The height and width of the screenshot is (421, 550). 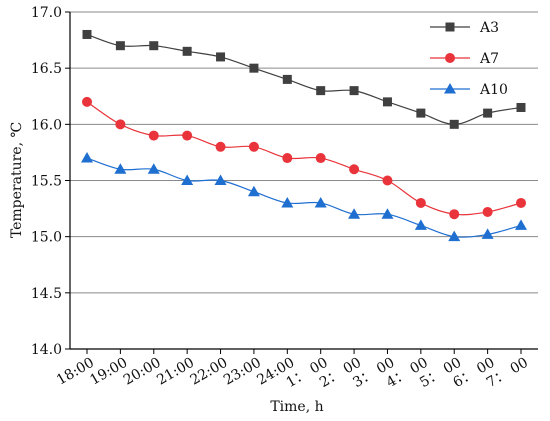 I want to click on y-tick-label: 15.0, so click(x=46, y=238).